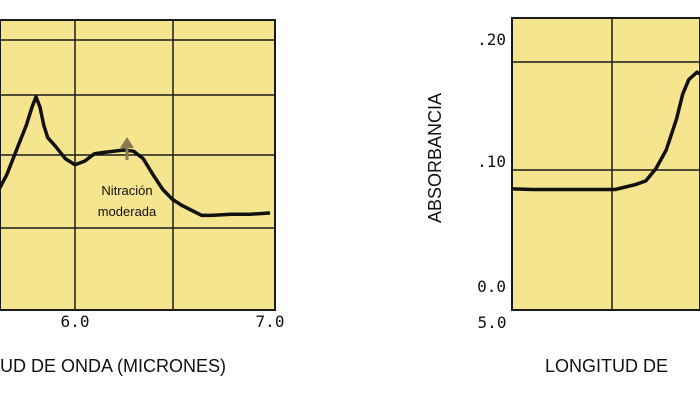  I want to click on left-x-axis-label: UD DE ONDA (MICRONES), so click(113, 366).